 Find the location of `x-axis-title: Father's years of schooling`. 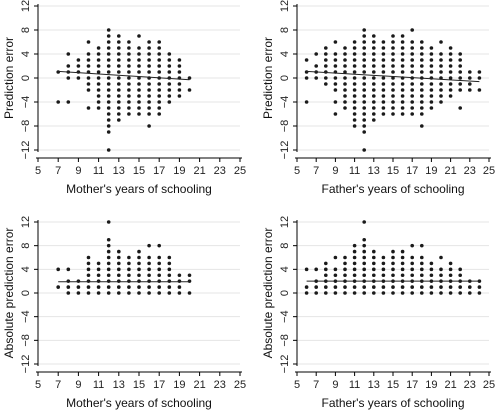

x-axis-title: Father's years of schooling is located at coordinates (392, 403).